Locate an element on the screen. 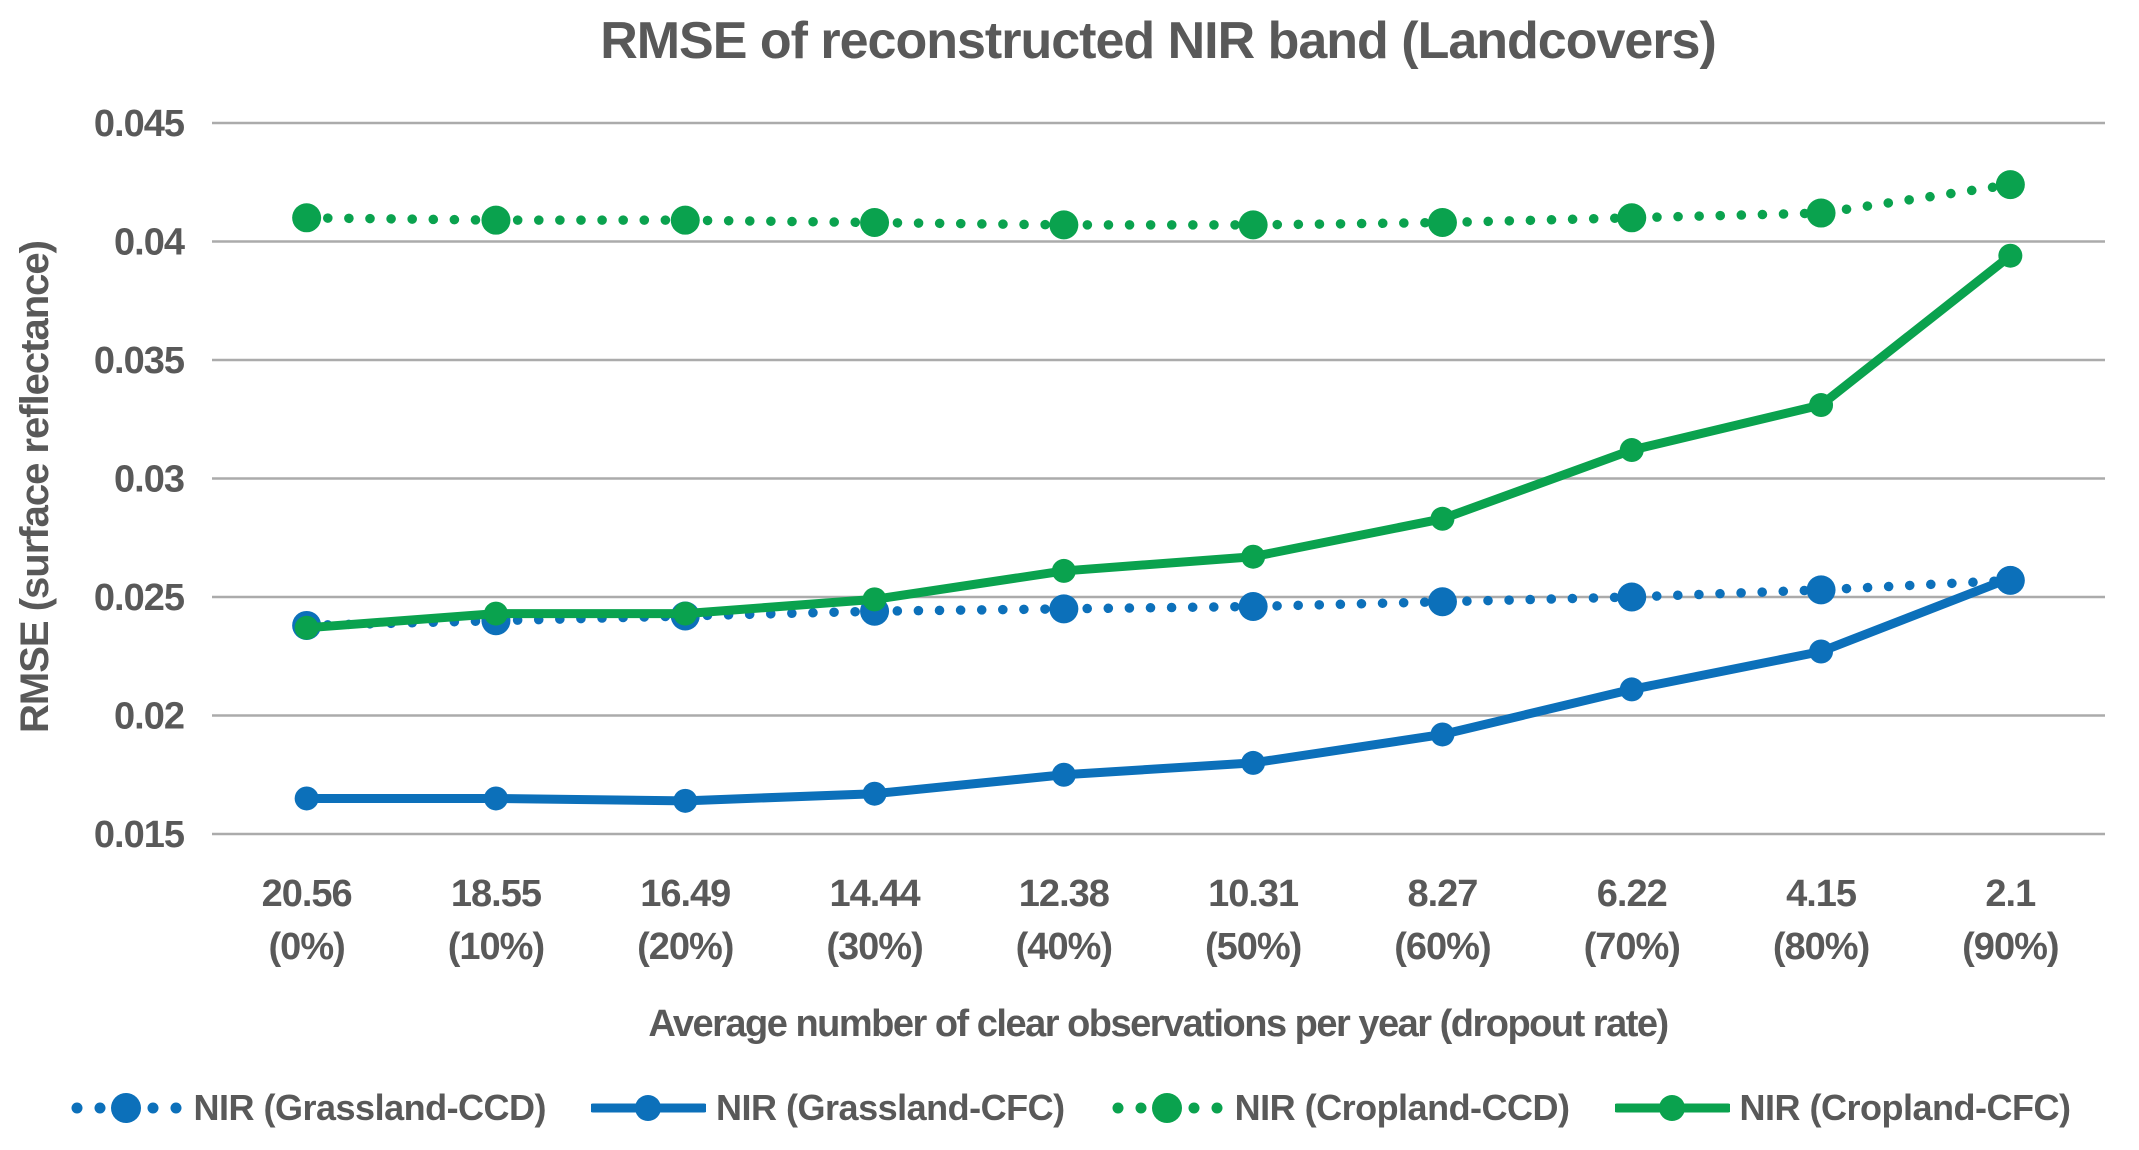 This screenshot has width=2139, height=1150. legend-swatch-nir-grassland-cfc is located at coordinates (649, 1108).